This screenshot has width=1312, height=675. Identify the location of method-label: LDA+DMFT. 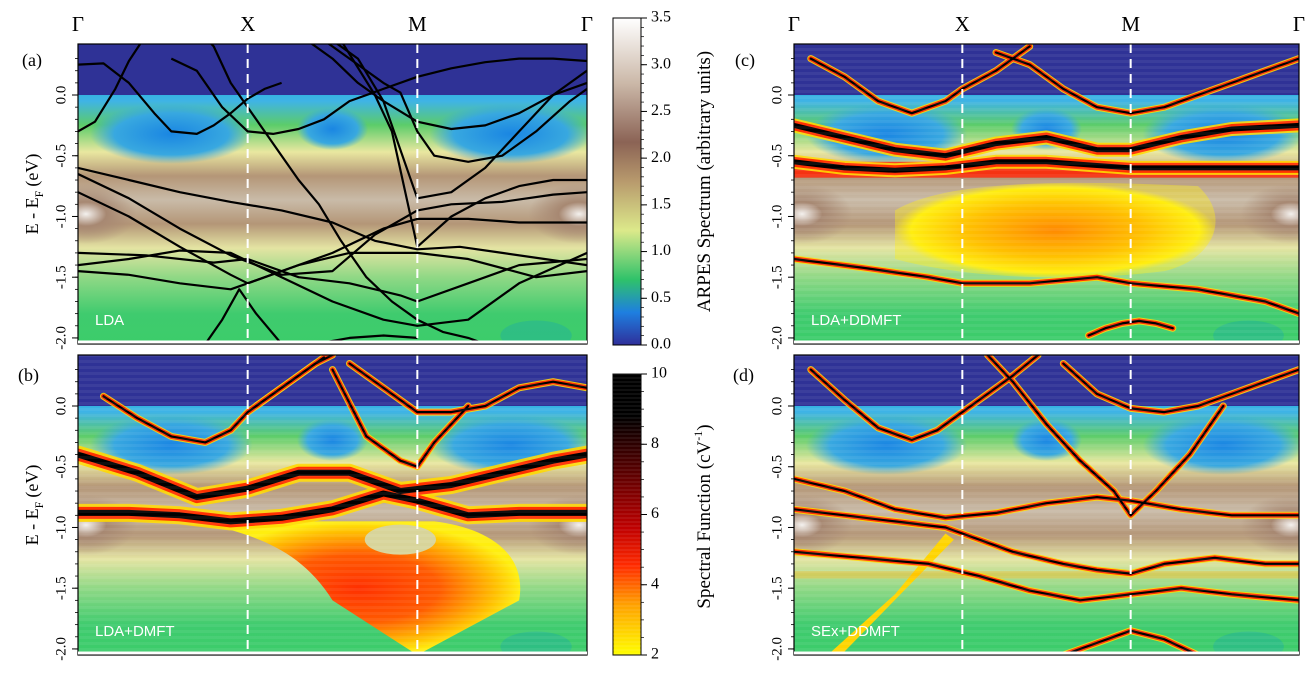
(135, 631).